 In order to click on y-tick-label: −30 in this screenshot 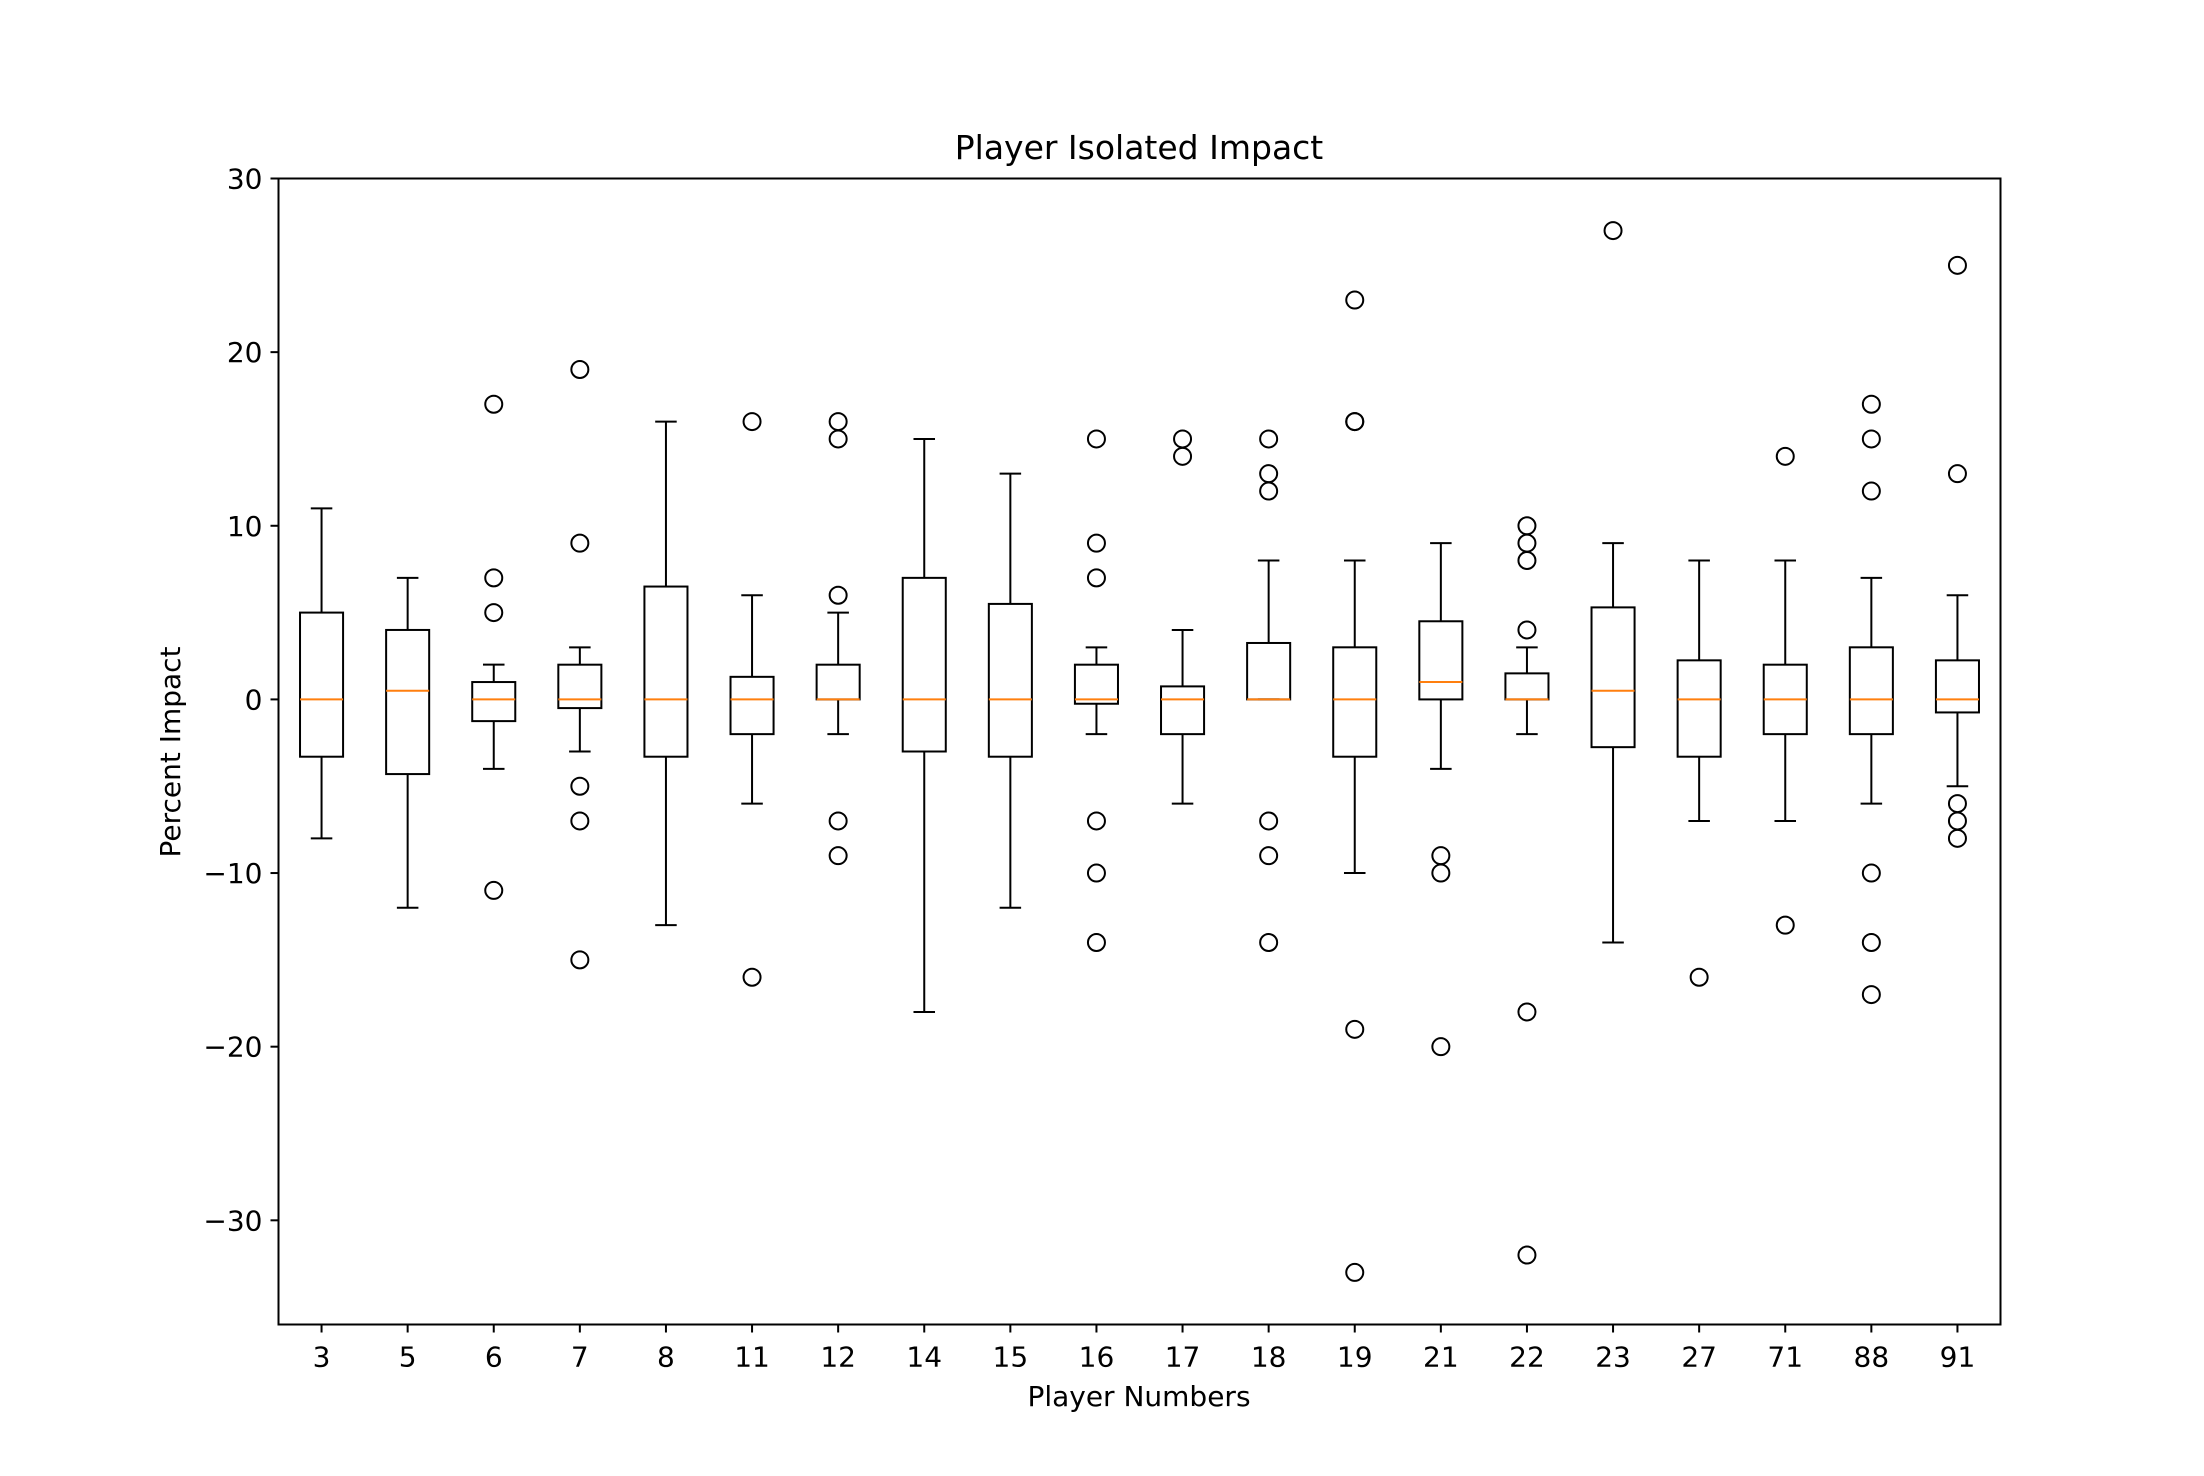, I will do `click(232, 1220)`.